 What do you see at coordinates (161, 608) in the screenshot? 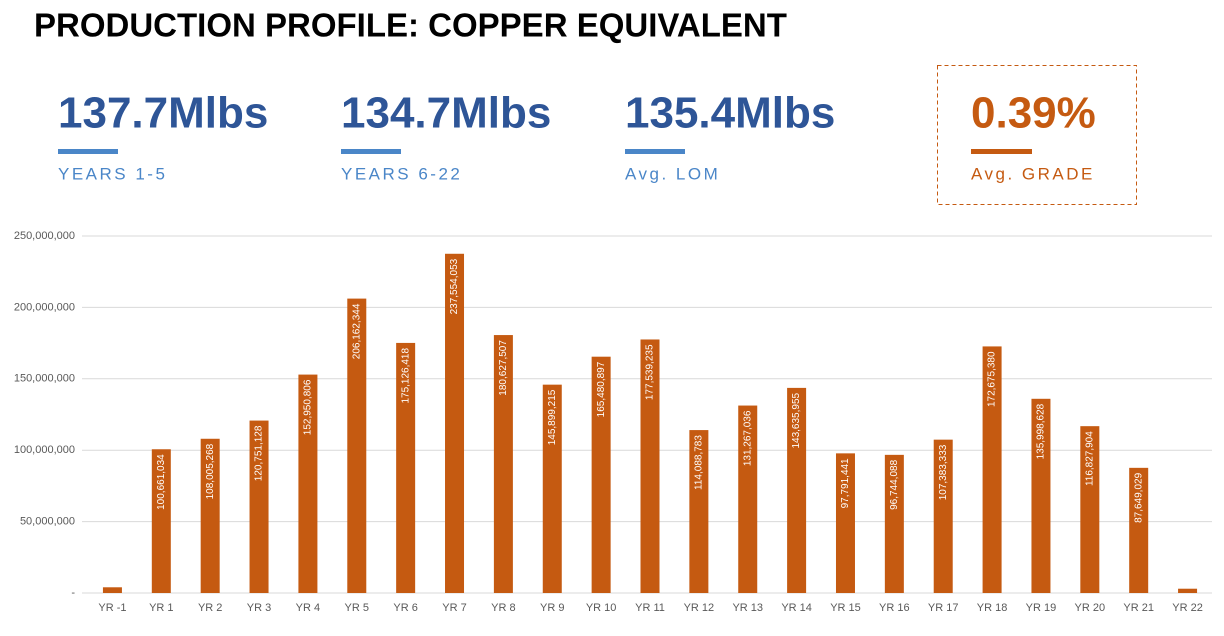
I see `x-tick-label: YR 1` at bounding box center [161, 608].